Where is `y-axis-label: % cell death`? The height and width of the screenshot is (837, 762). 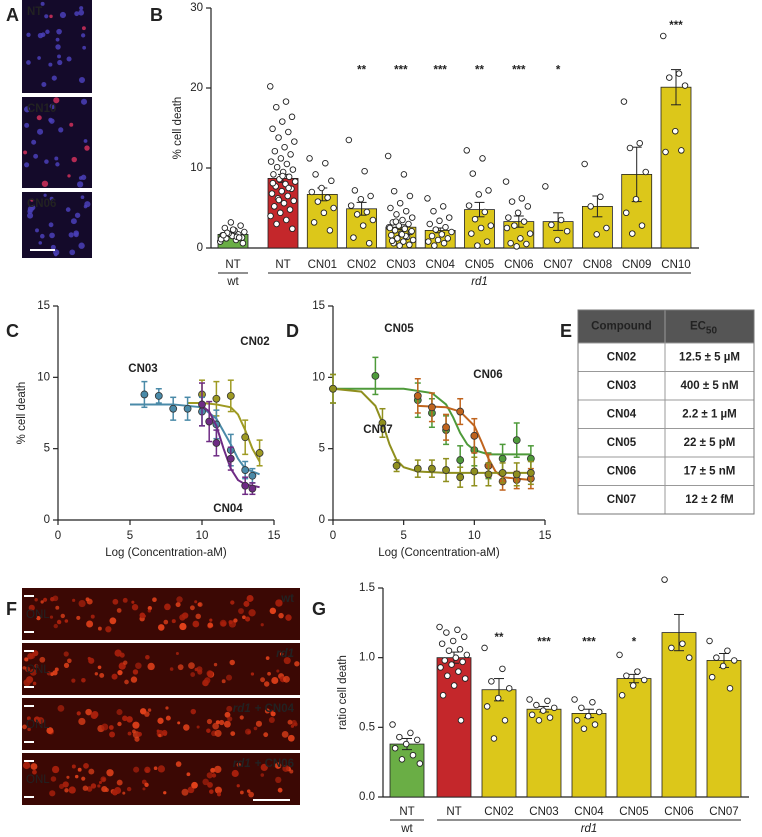
y-axis-label: % cell death is located at coordinates (22, 413).